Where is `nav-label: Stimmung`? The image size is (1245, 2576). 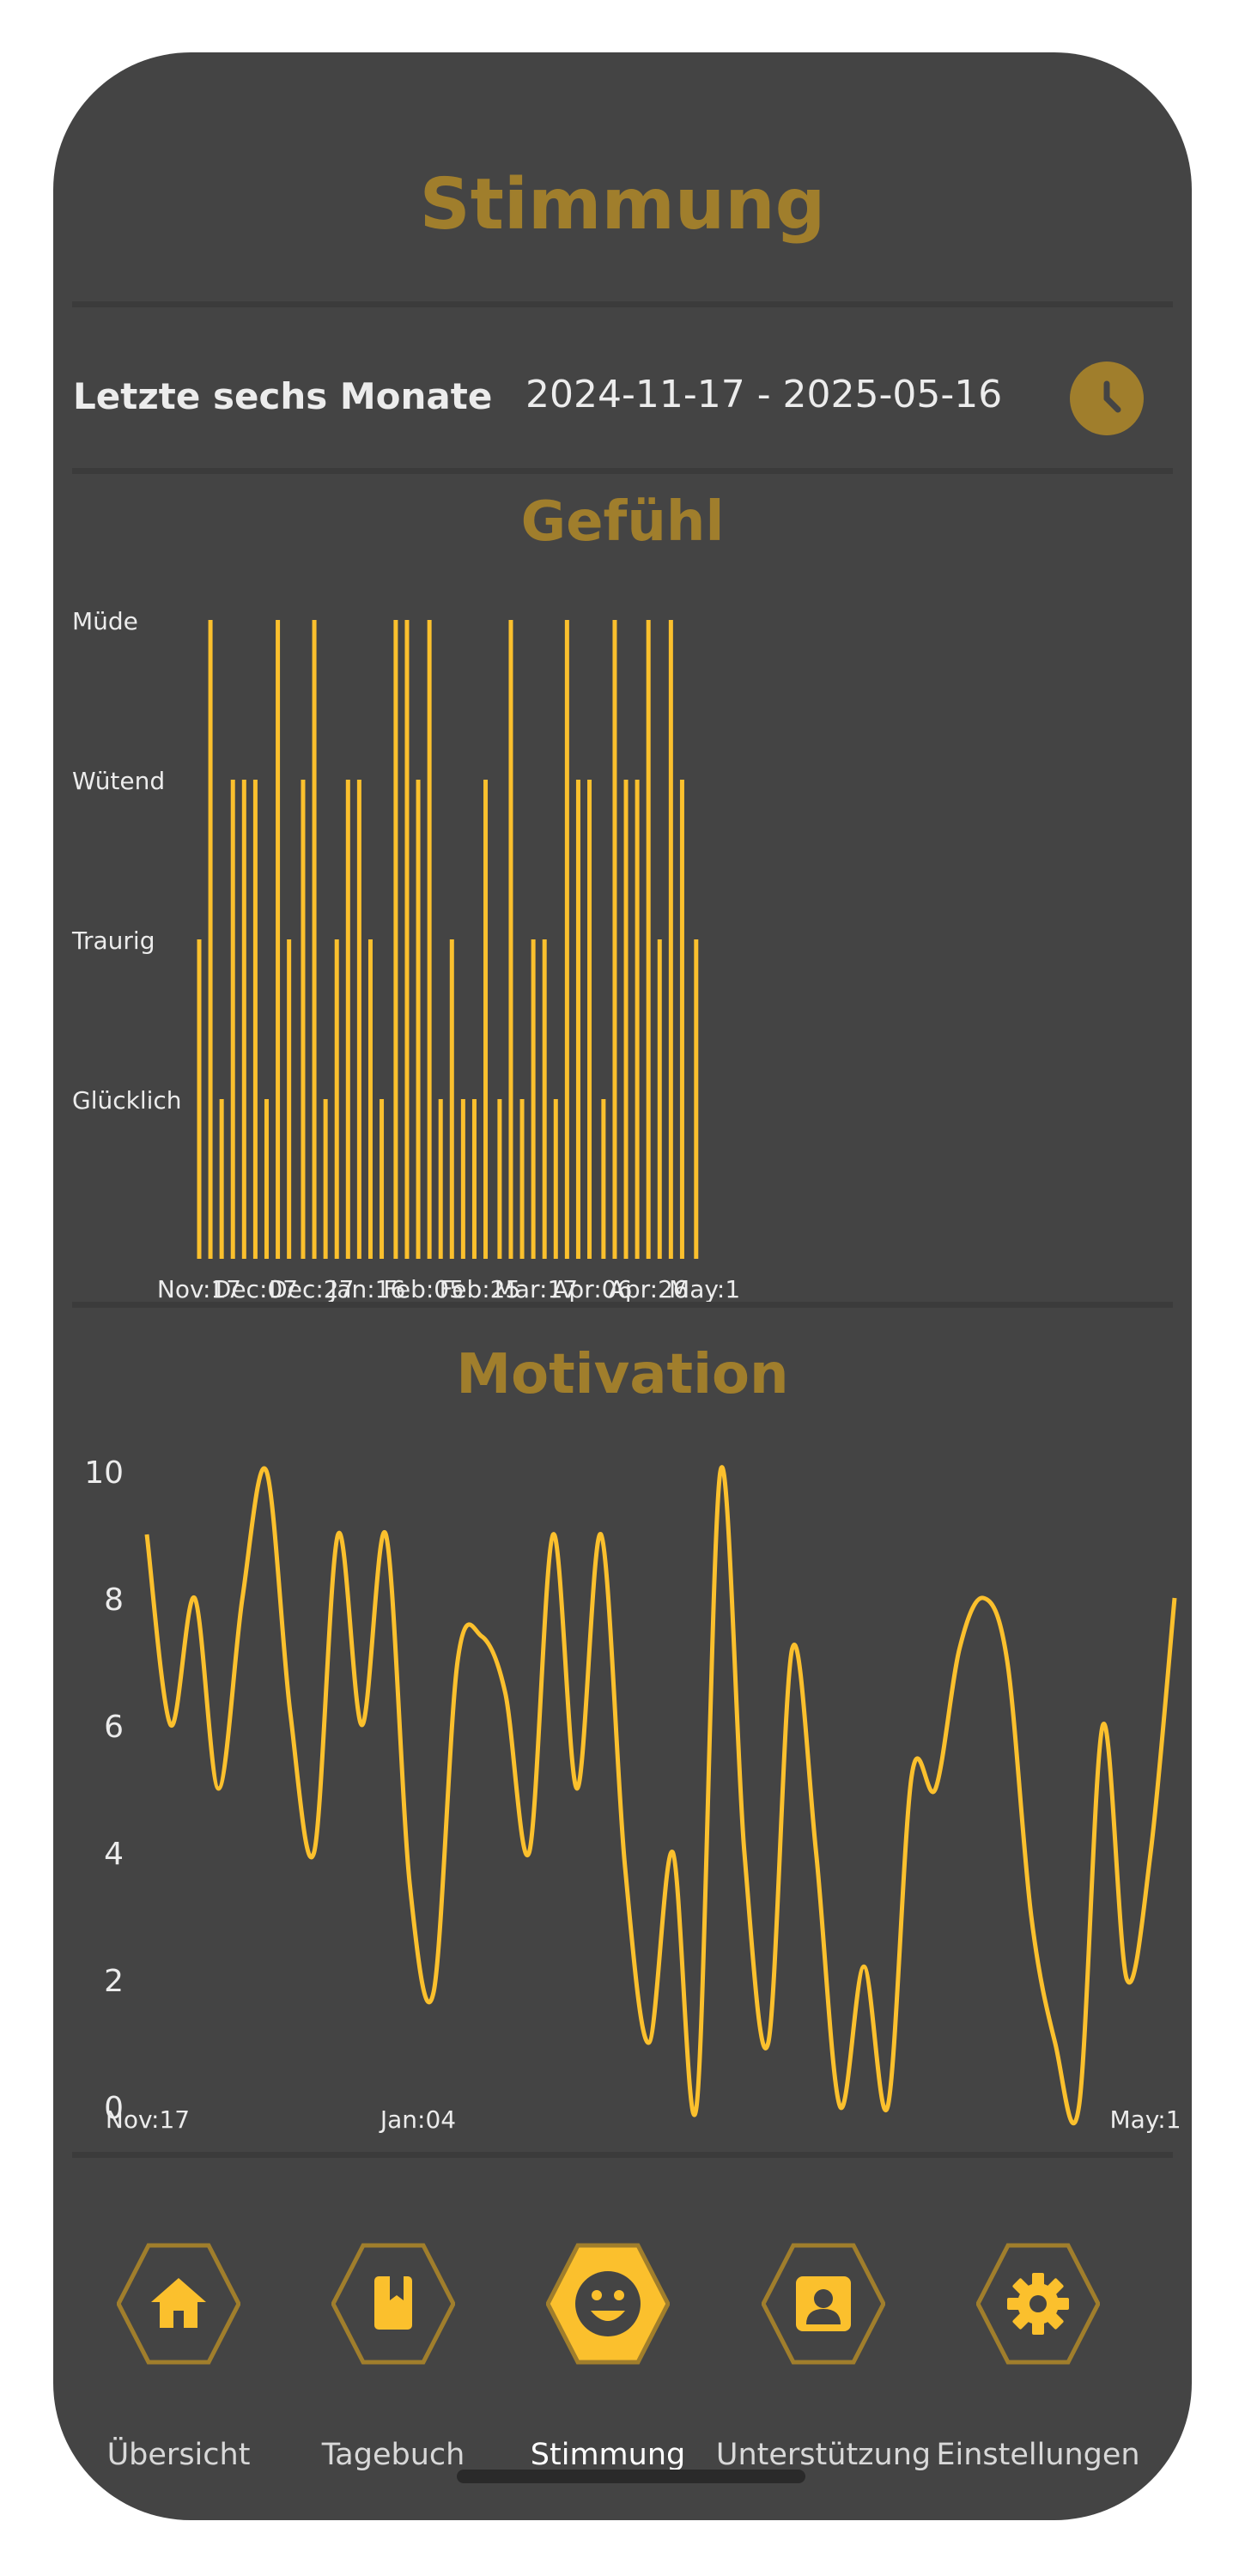 nav-label: Stimmung is located at coordinates (608, 2455).